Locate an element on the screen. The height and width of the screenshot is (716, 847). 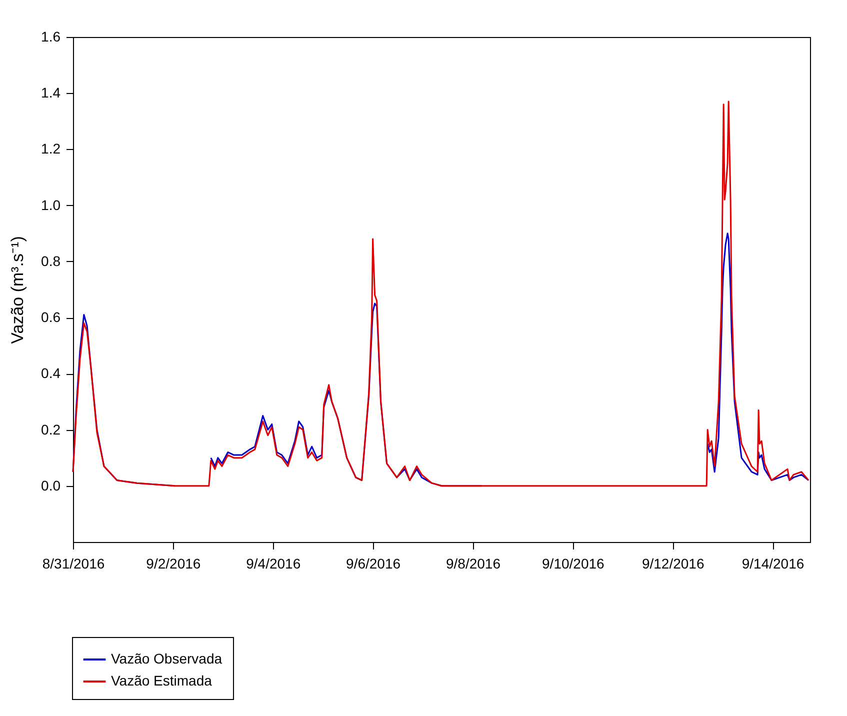
y-tick-label: 1.4 is located at coordinates (51, 92).